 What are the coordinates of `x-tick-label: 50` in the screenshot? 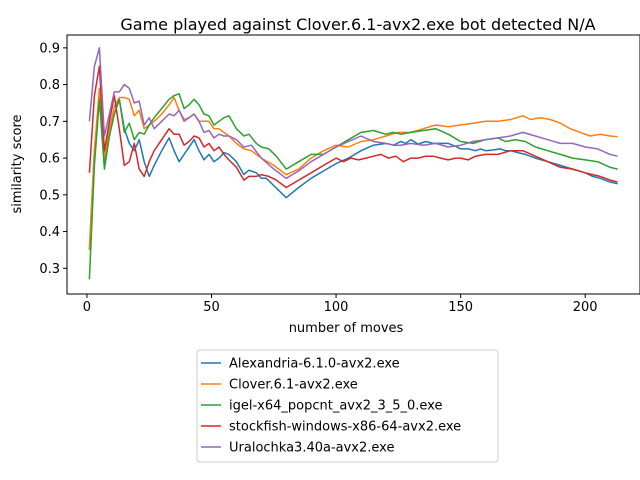 It's located at (211, 307).